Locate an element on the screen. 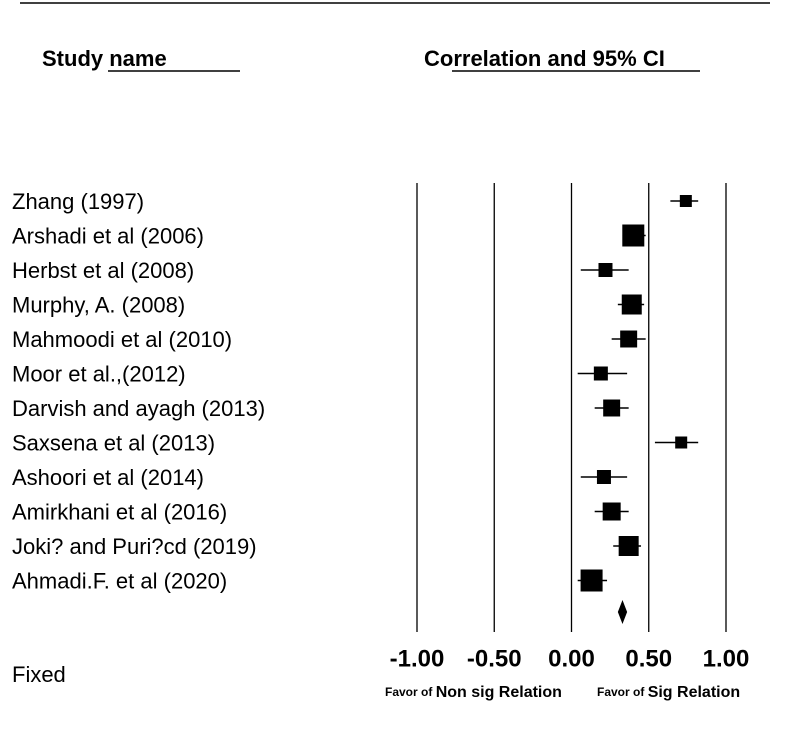  x-tick-label: -0.50 is located at coordinates (494, 658).